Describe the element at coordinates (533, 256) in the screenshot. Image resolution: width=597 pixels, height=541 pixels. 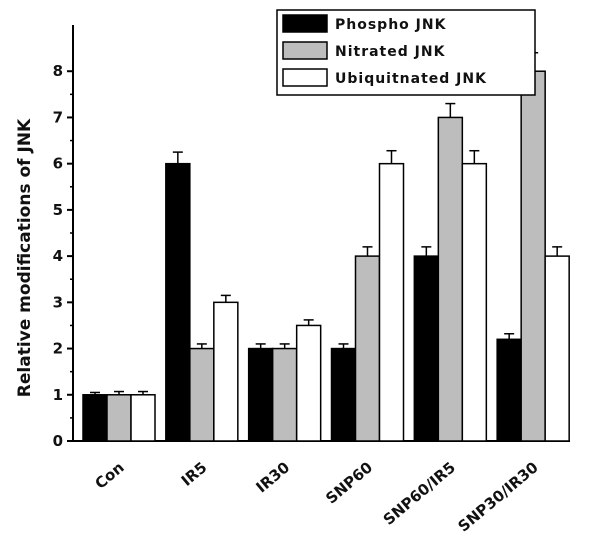
I see `bar-nitrated-jnk-snp30-ir30` at that location.